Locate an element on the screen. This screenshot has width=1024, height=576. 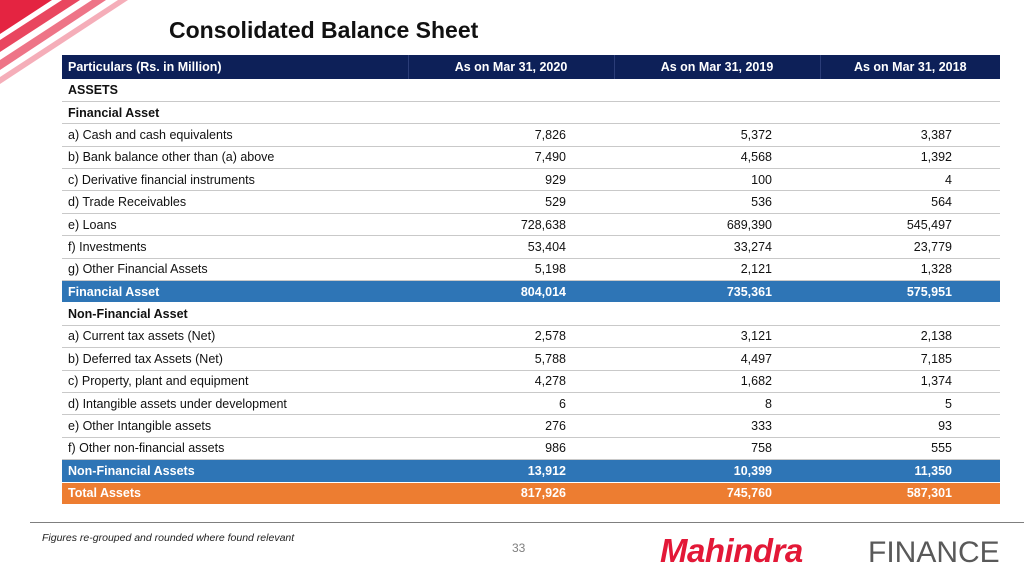
fy2019-value: 8 is located at coordinates (717, 404).